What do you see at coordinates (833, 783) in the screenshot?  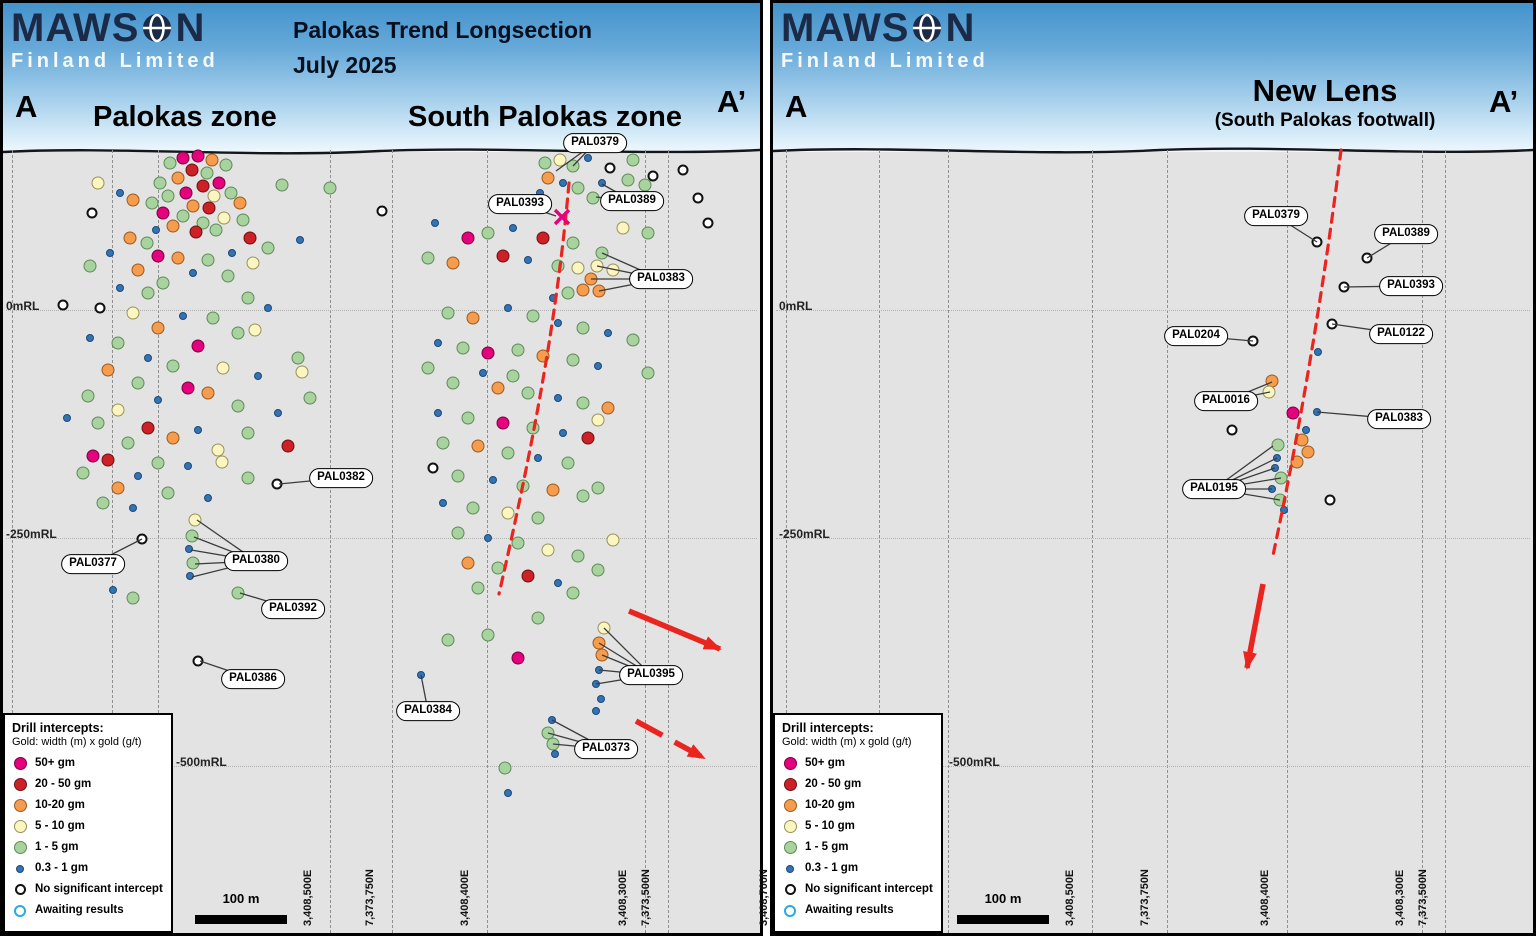 I see `legend-item-label: 20 - 50 gm` at bounding box center [833, 783].